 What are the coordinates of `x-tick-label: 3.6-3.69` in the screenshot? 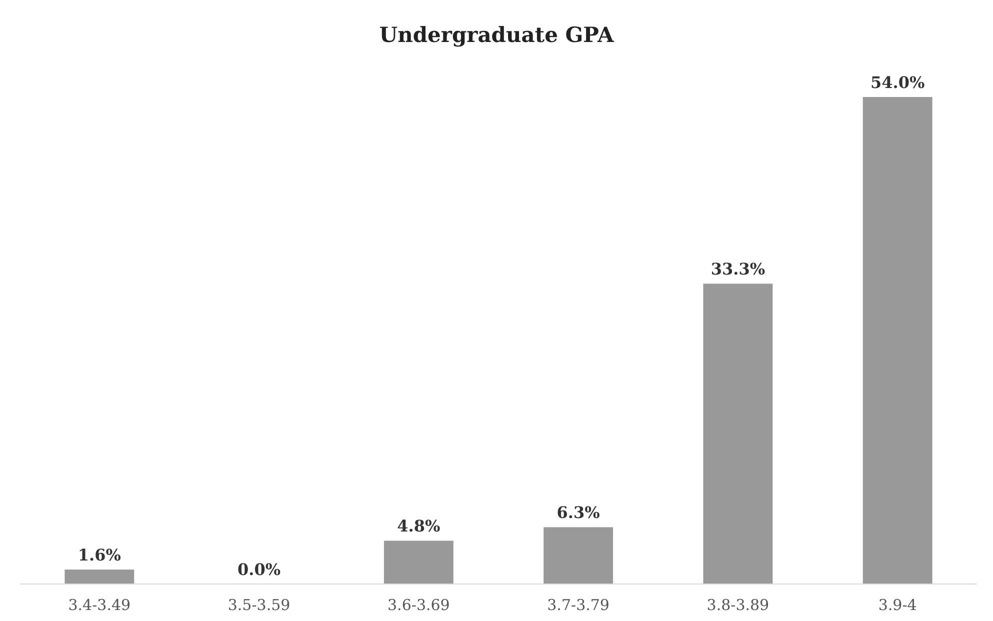 It's located at (419, 605).